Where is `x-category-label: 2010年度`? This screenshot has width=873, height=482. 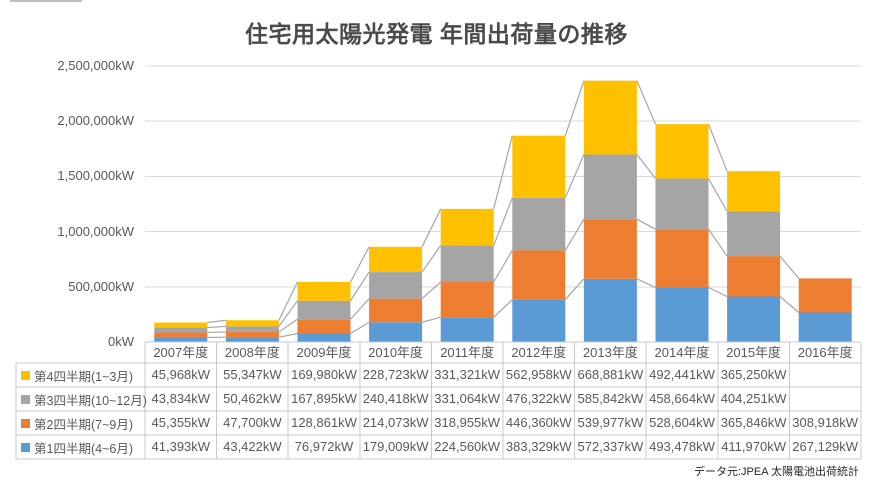
x-category-label: 2010年度 is located at coordinates (396, 352).